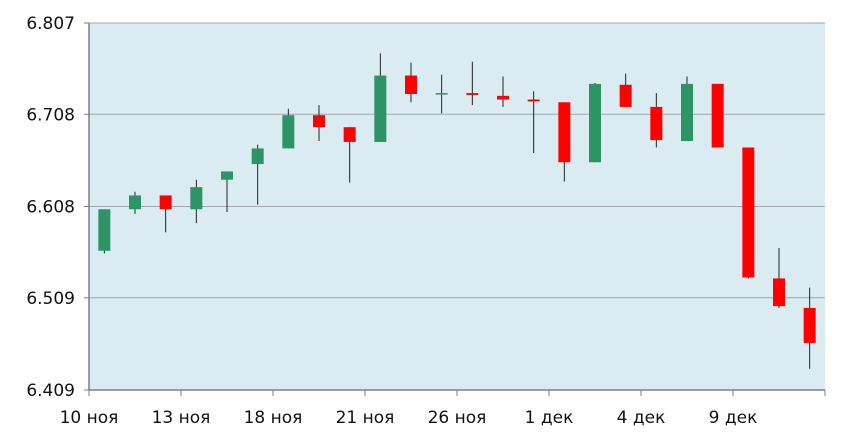 This screenshot has width=853, height=445. I want to click on x-tick-label: 26 ноя, so click(457, 418).